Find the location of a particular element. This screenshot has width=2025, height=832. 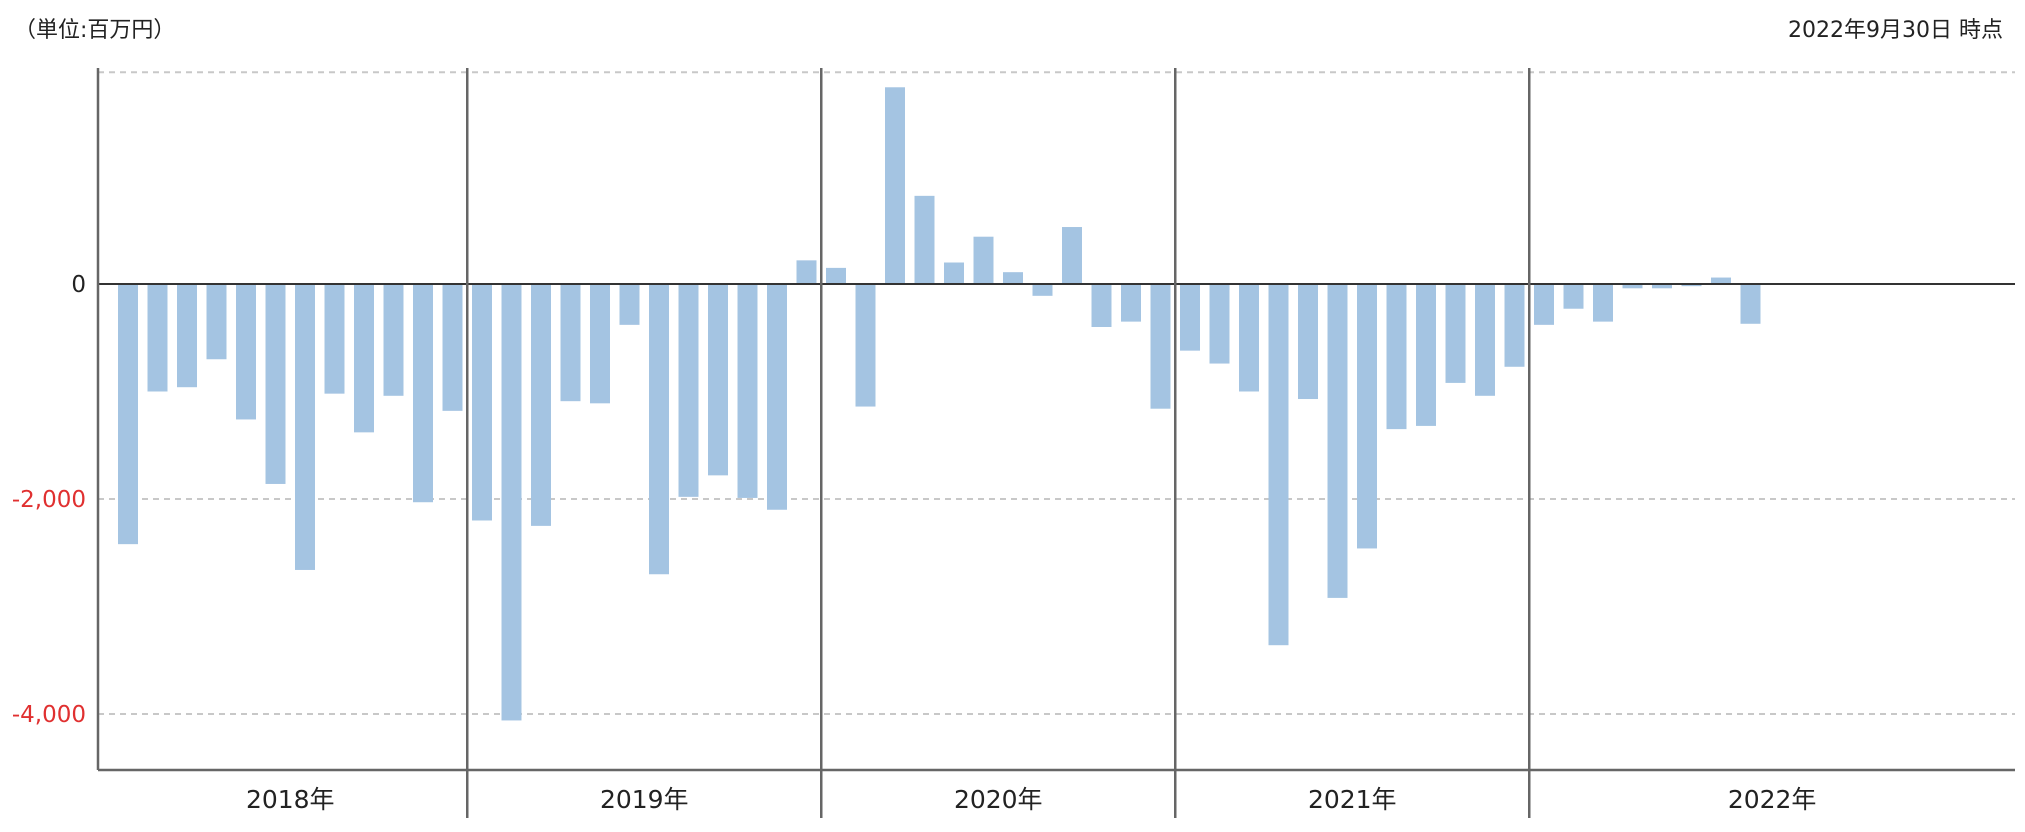

unit-label: （単位:百万円） is located at coordinates (95, 30).